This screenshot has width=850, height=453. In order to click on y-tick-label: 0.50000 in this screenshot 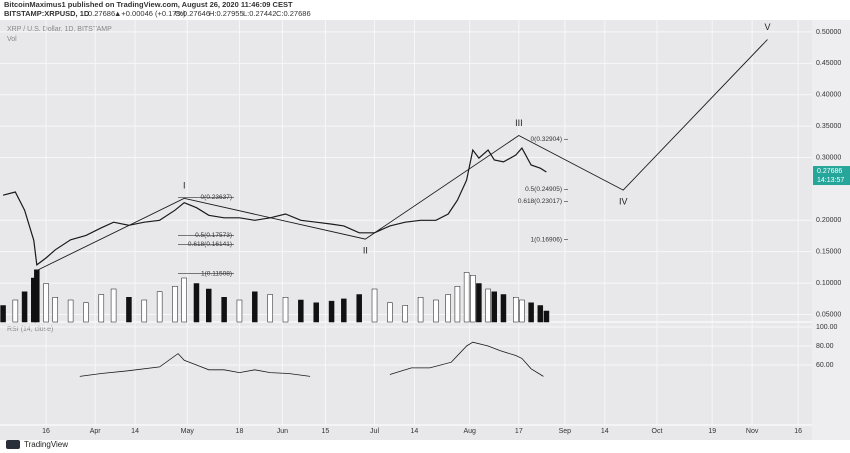, I will do `click(828, 32)`.